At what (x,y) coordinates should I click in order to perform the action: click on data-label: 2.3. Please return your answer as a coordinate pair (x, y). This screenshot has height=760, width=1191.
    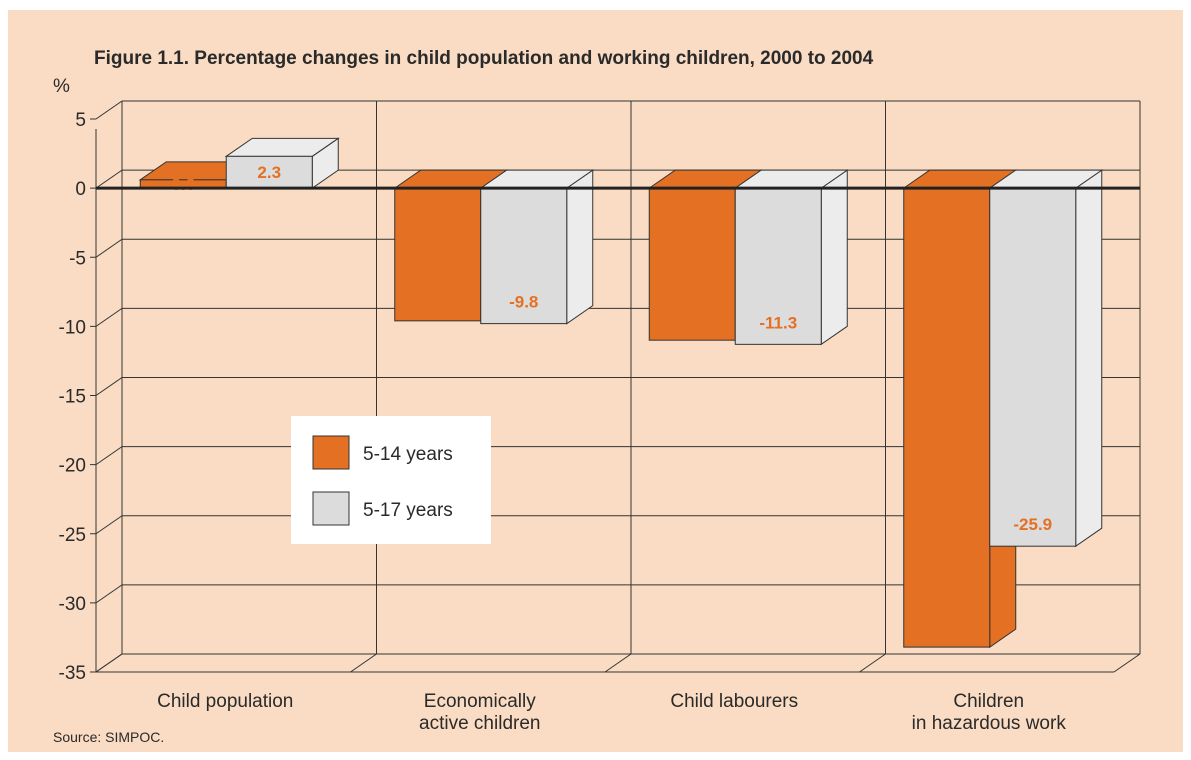
    Looking at the image, I should click on (269, 172).